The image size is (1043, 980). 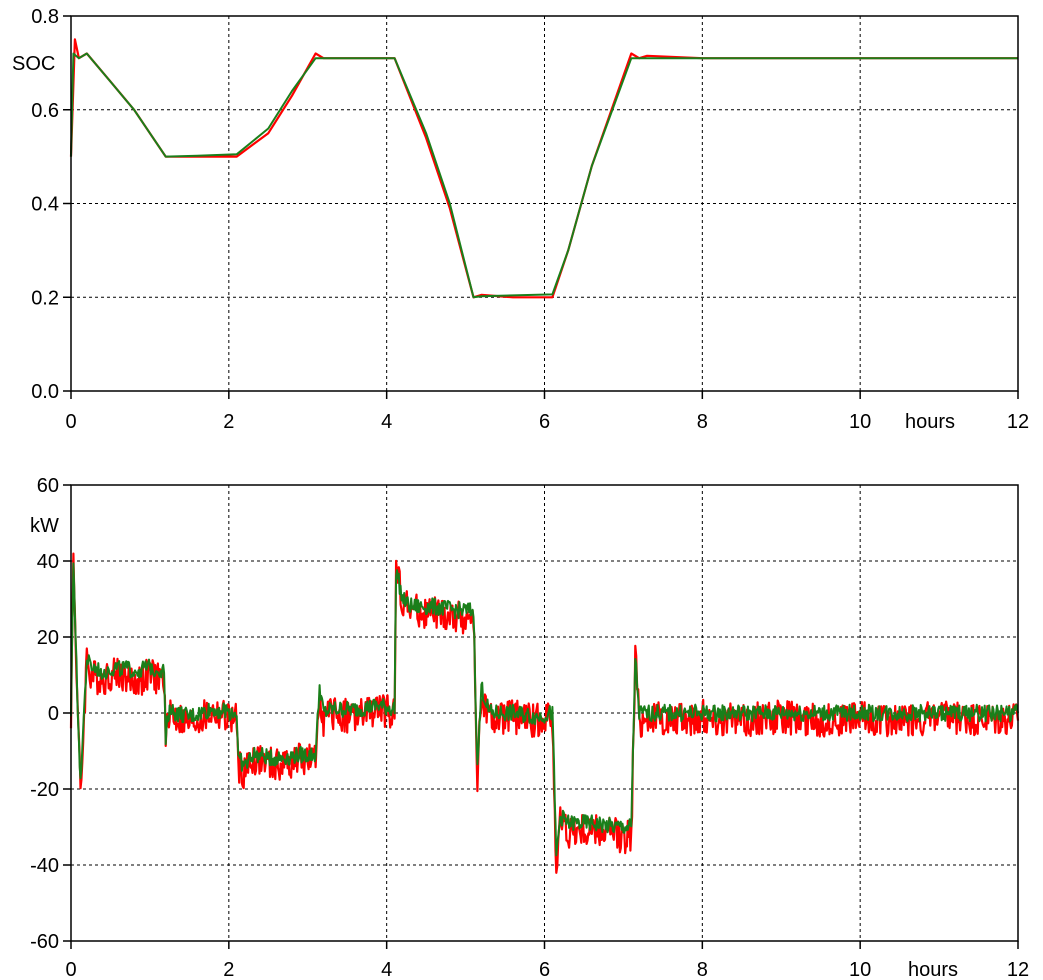 What do you see at coordinates (48, 562) in the screenshot?
I see `y-tick-label: 40` at bounding box center [48, 562].